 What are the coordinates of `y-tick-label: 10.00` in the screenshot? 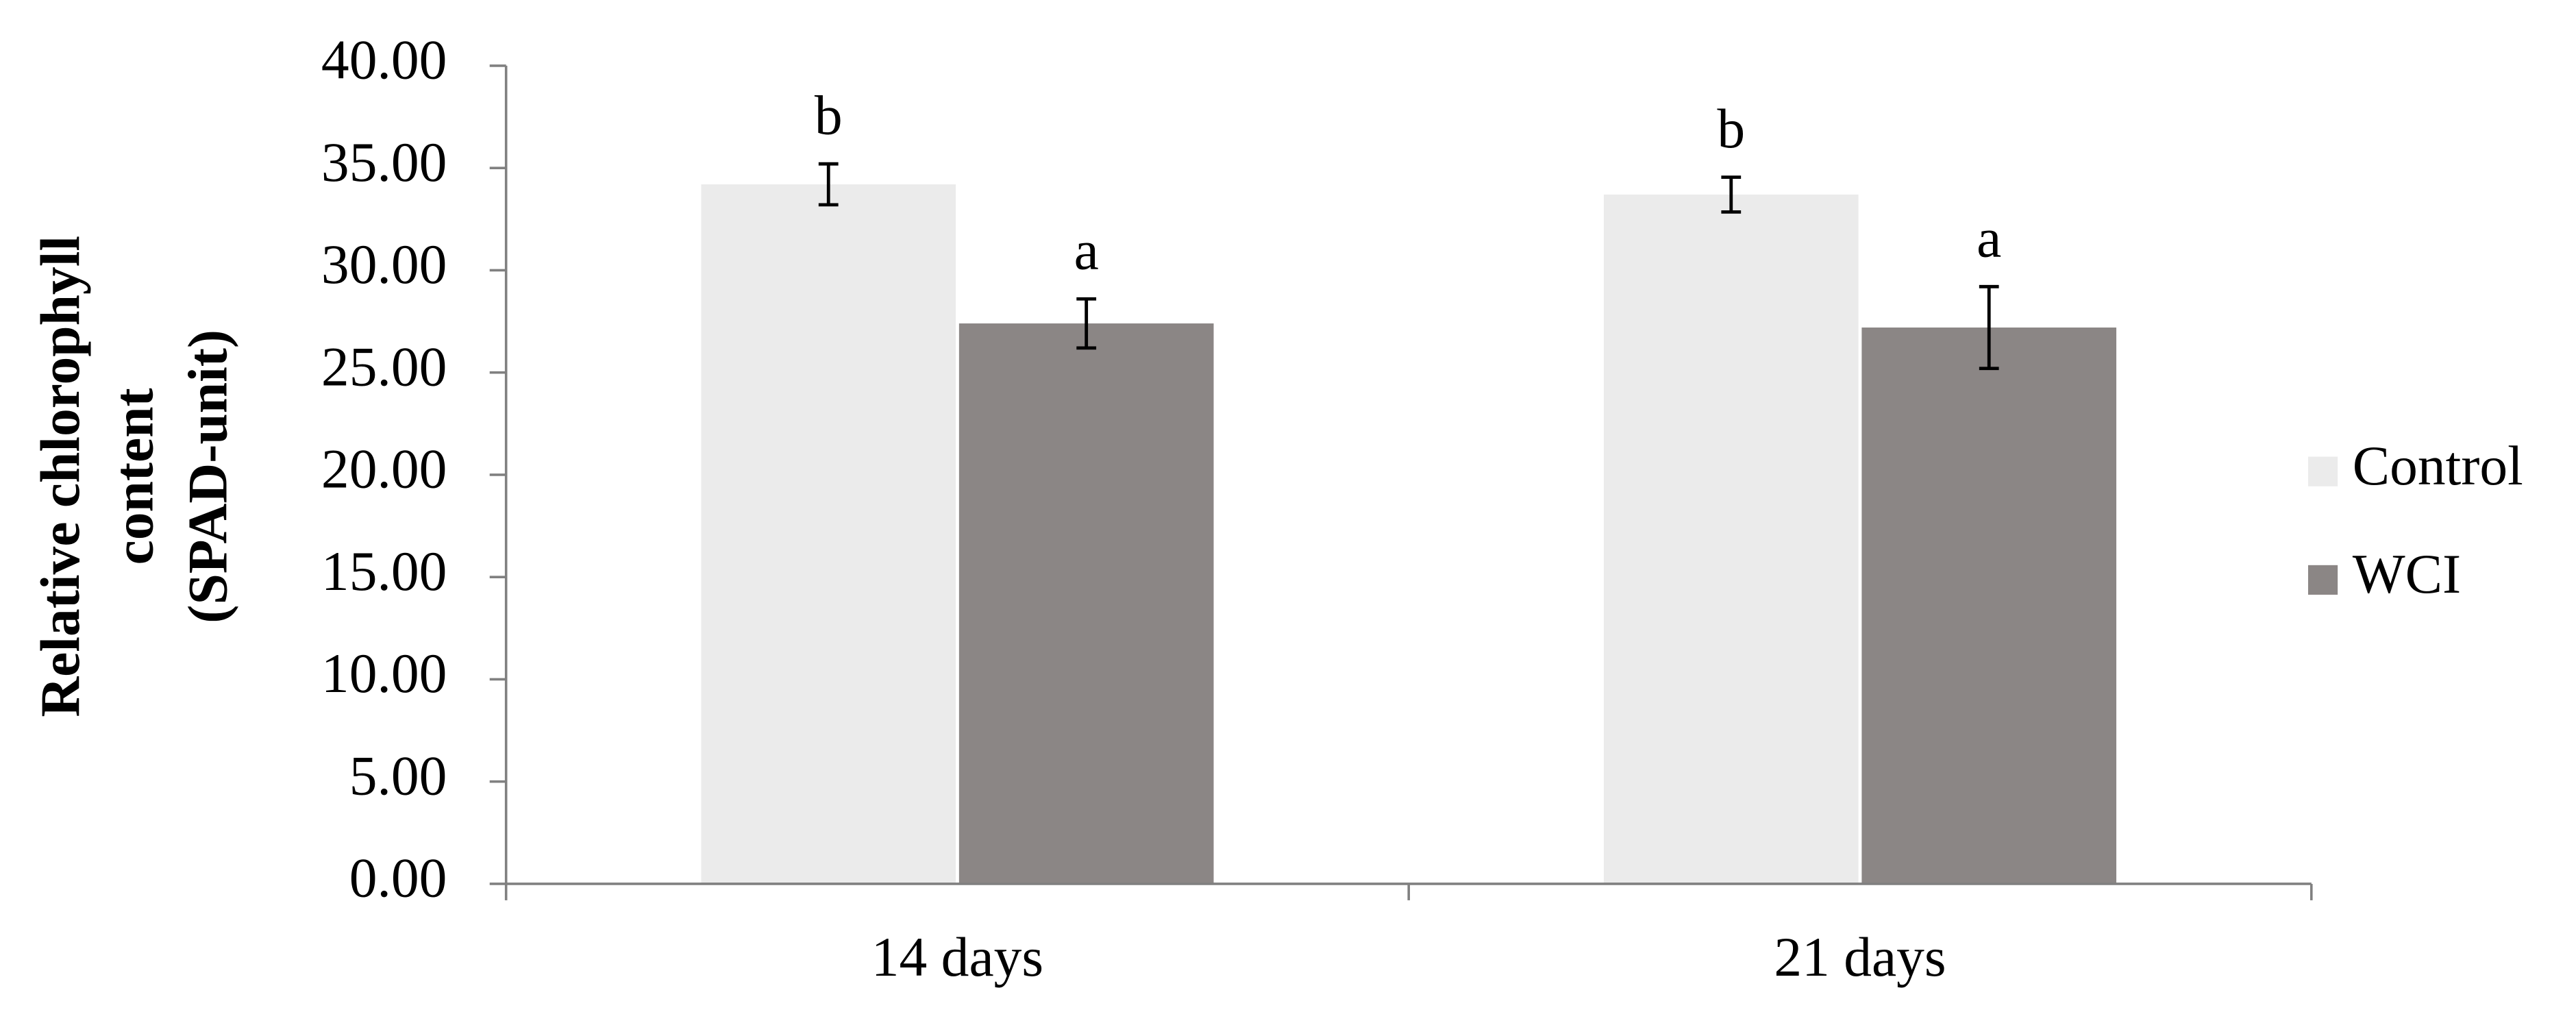 It's located at (384, 673).